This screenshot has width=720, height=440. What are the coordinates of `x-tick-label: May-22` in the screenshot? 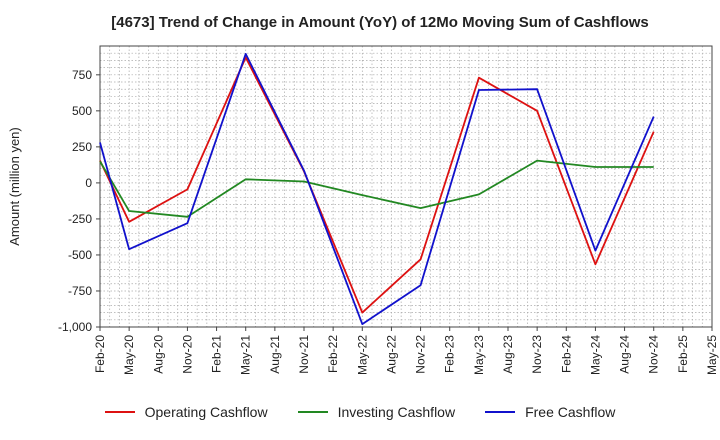 It's located at (362, 355).